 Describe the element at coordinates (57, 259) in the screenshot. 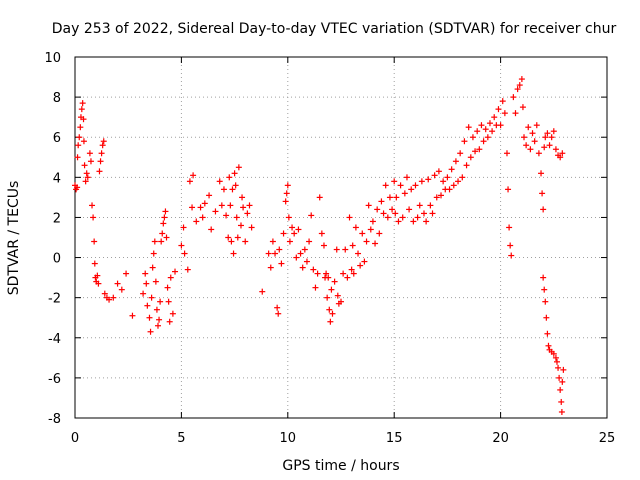

I see `y-tick-label: 0` at that location.